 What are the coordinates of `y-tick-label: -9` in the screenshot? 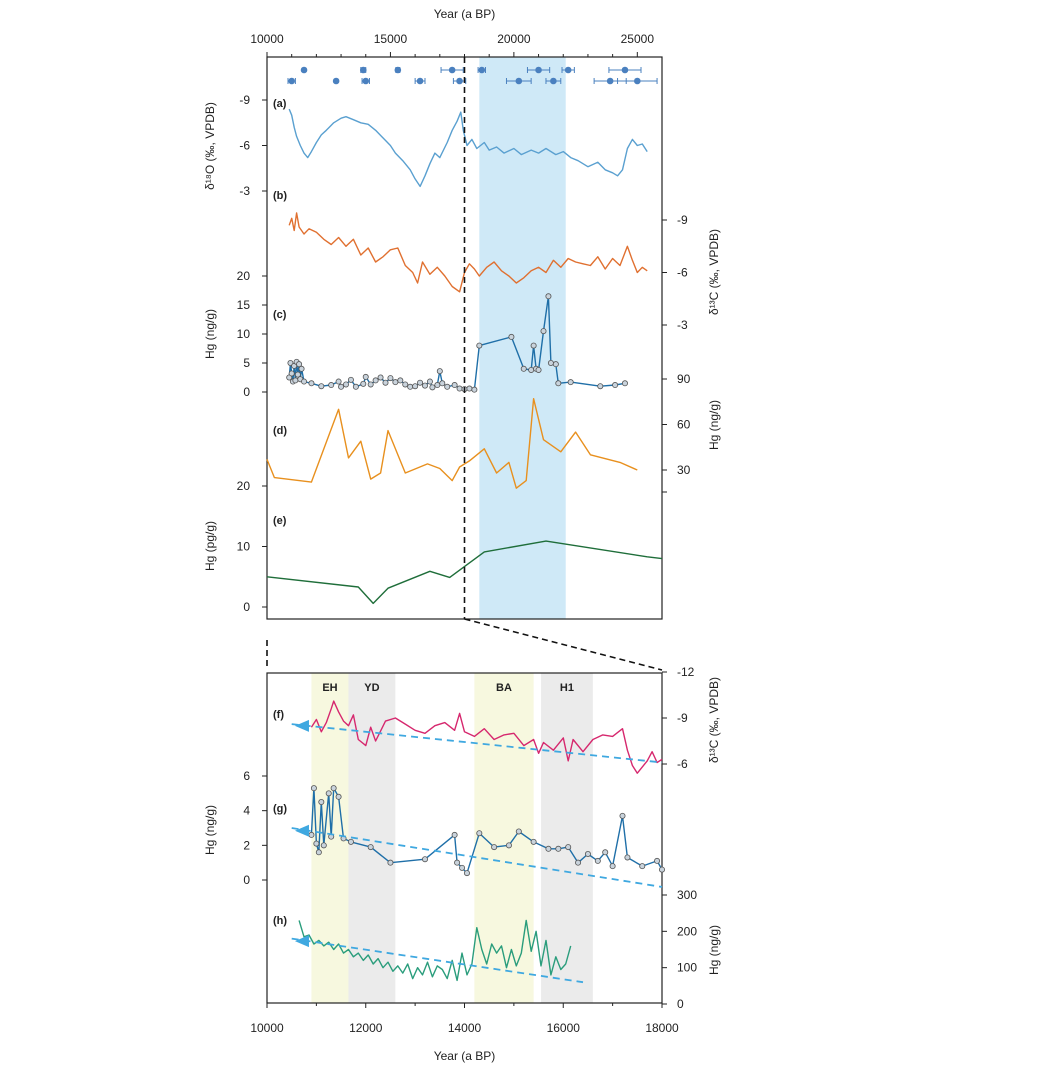 It's located at (244, 100).